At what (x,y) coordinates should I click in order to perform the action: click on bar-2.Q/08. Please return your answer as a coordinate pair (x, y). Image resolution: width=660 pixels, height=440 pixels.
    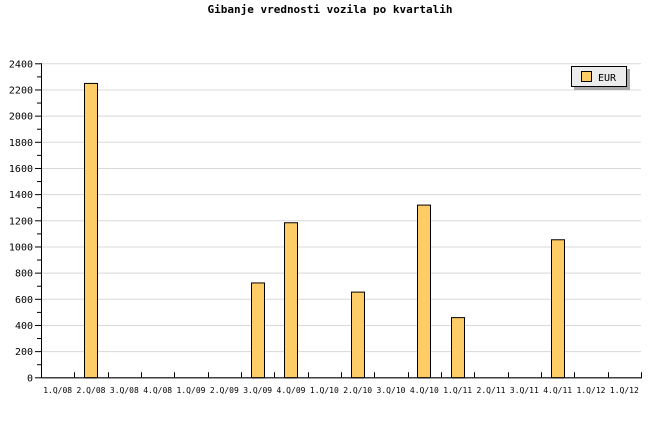
    Looking at the image, I should click on (91, 230).